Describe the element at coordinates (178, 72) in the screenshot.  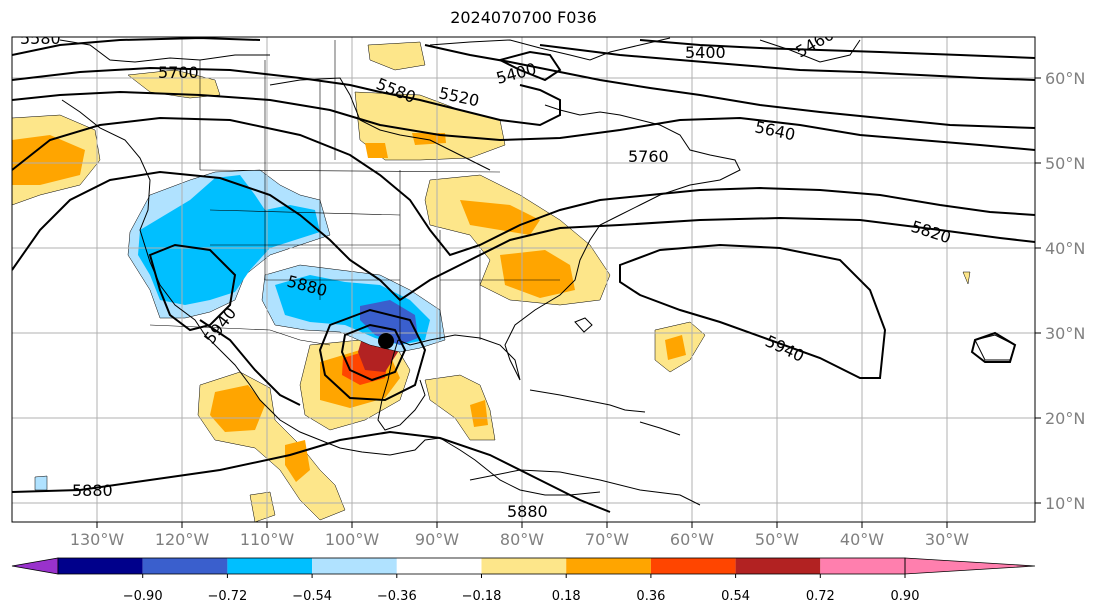
I see `contour-label: 5700` at that location.